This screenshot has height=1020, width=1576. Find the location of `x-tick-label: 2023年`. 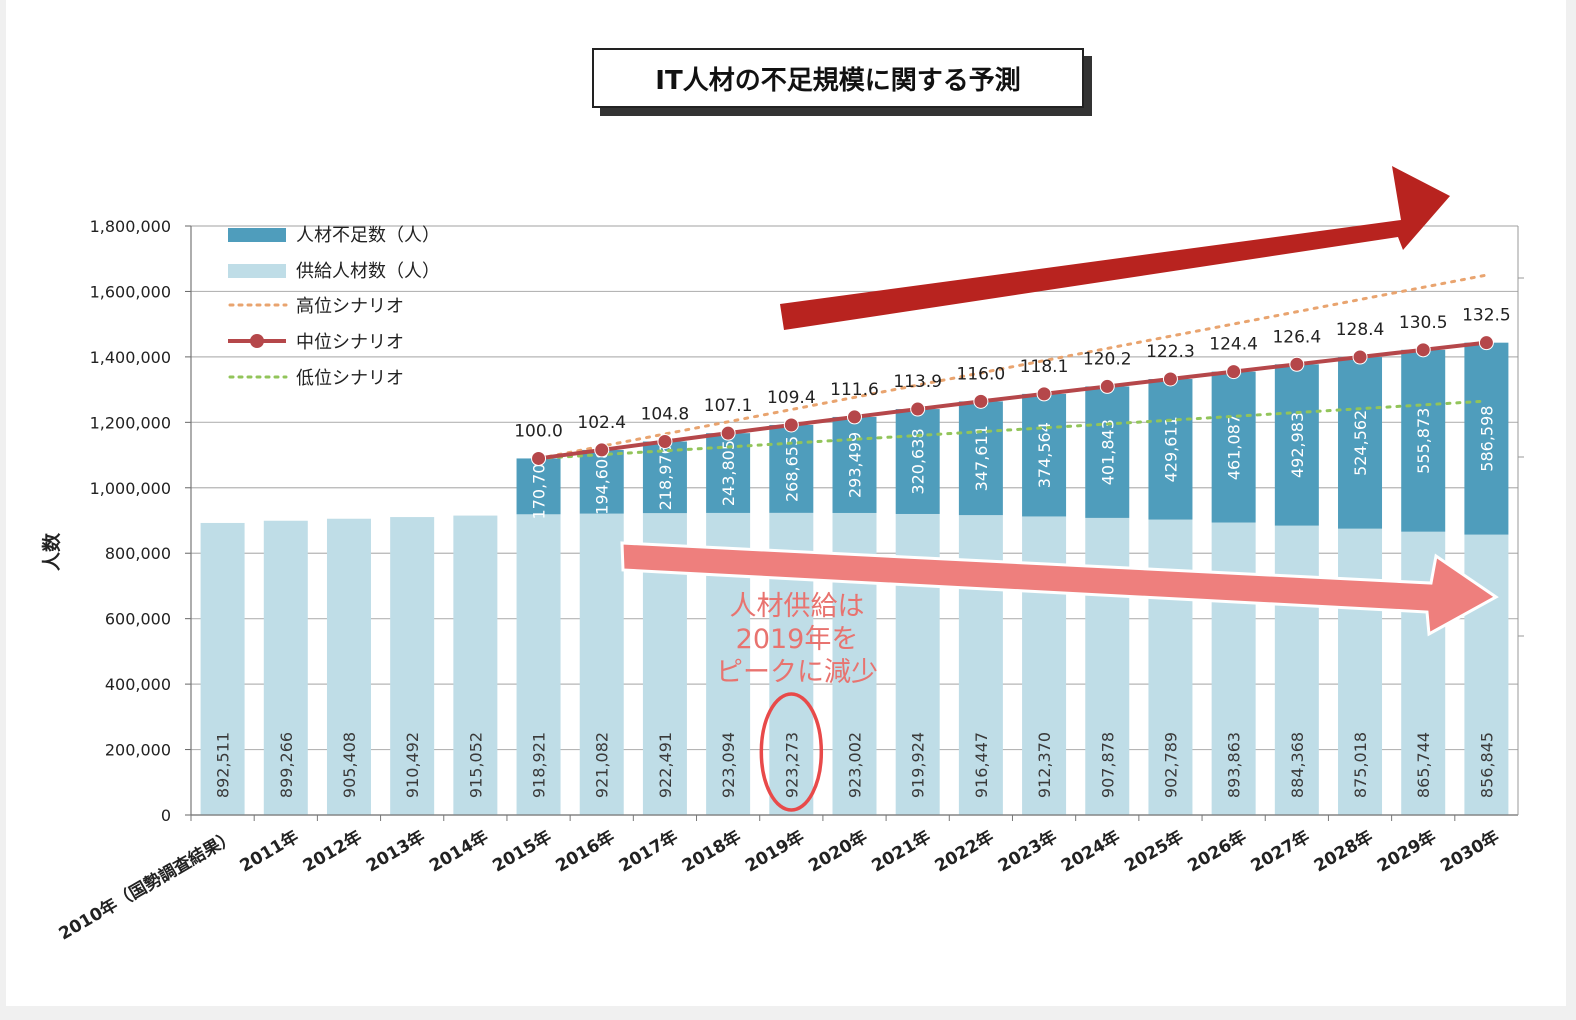

x-tick-label: 2023年 is located at coordinates (1027, 851).